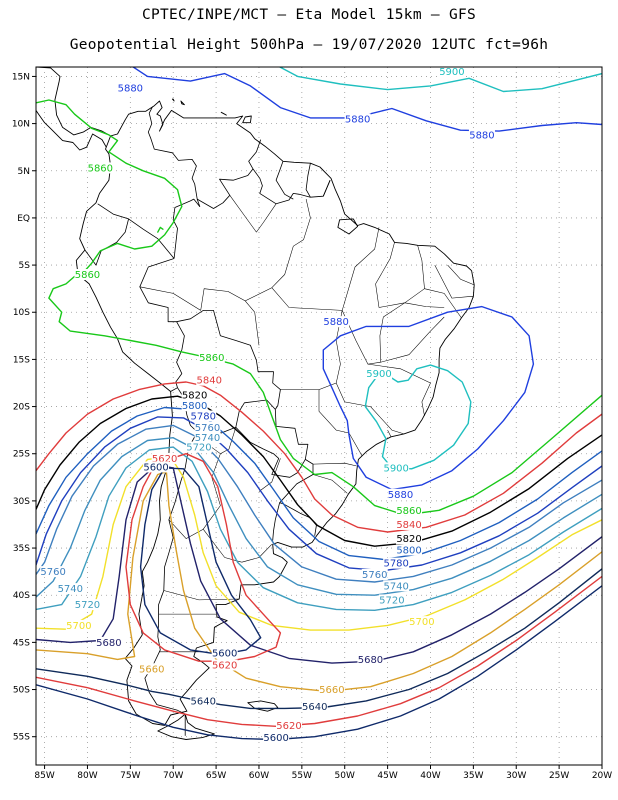 This screenshot has width=618, height=800. I want to click on lat-tick-label: 20S, so click(21, 408).